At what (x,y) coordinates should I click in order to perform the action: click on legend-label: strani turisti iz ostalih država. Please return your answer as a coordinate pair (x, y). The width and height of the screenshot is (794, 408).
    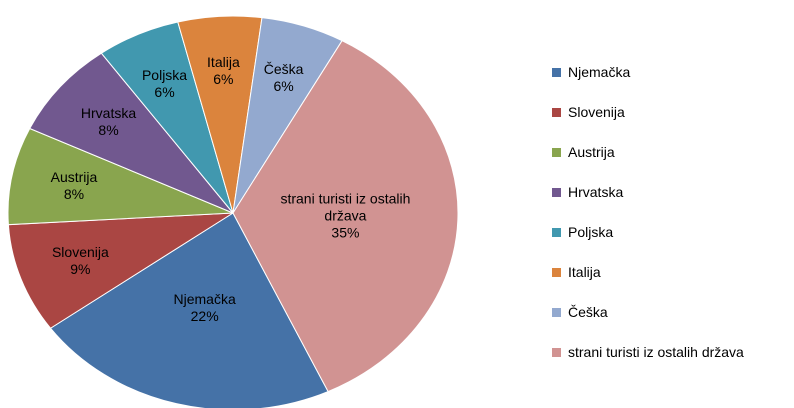
    Looking at the image, I should click on (656, 352).